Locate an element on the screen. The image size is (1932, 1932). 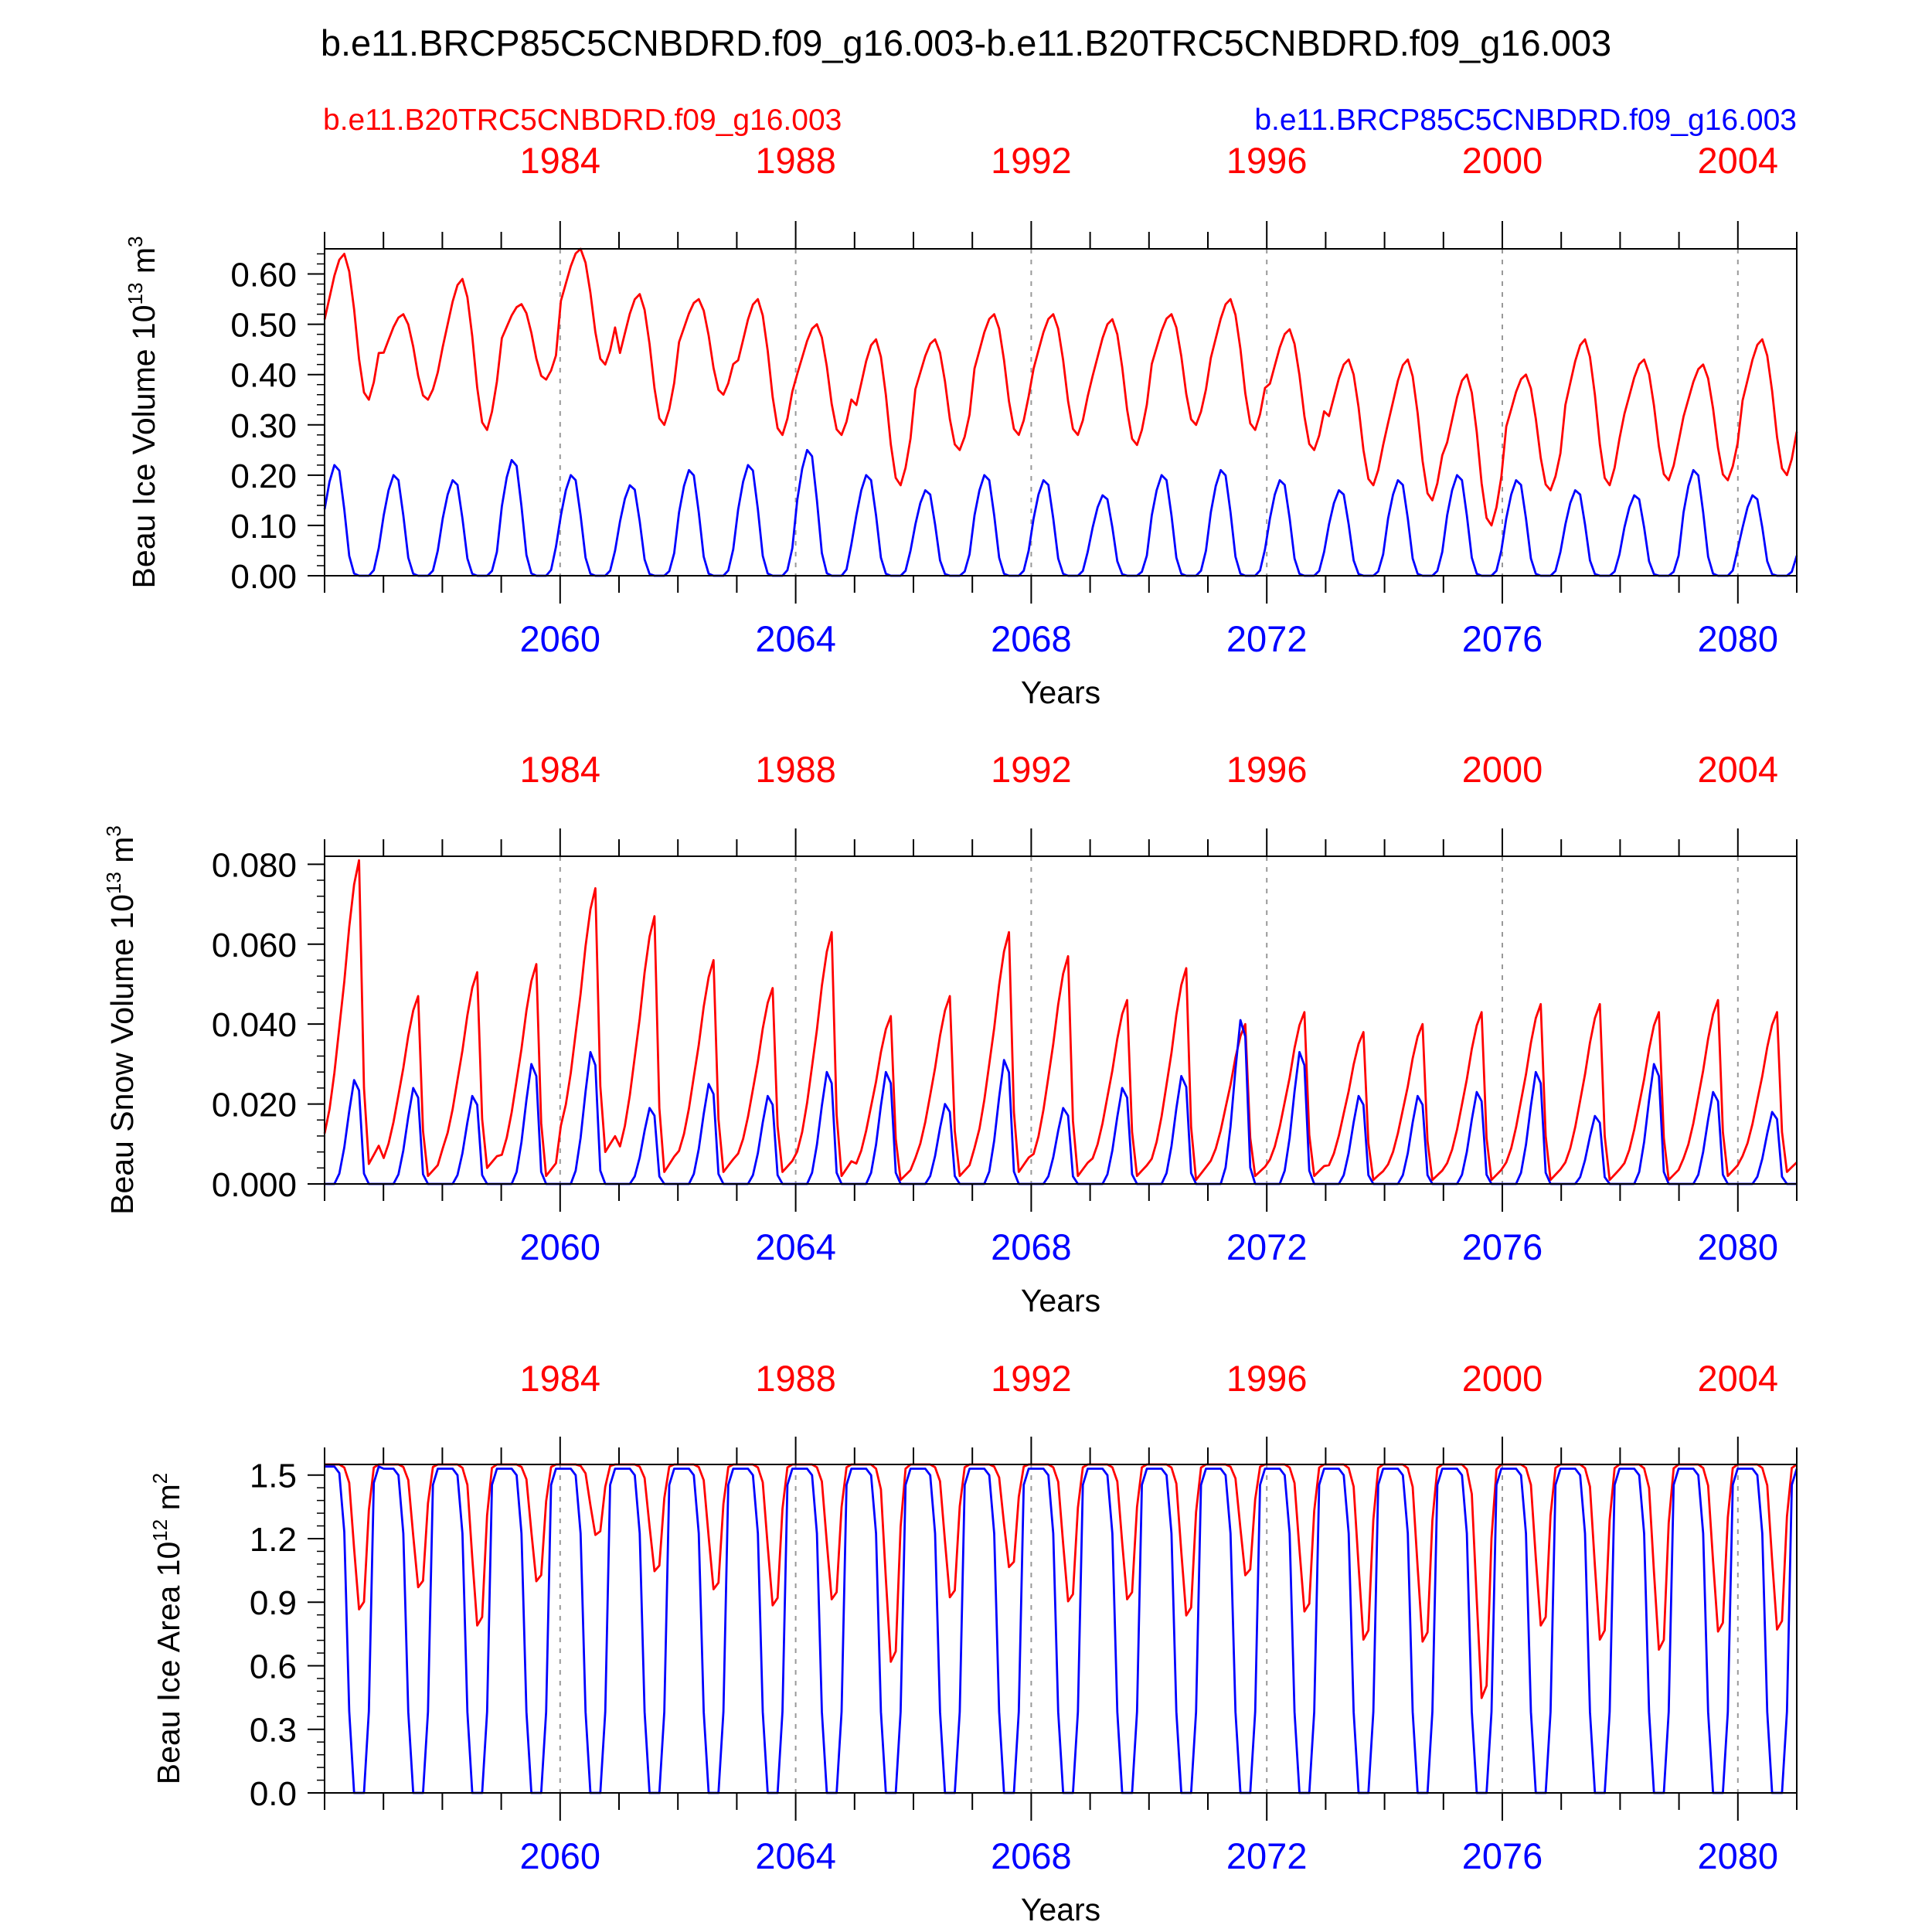
y-tick-label: 0.9 is located at coordinates (273, 1603).